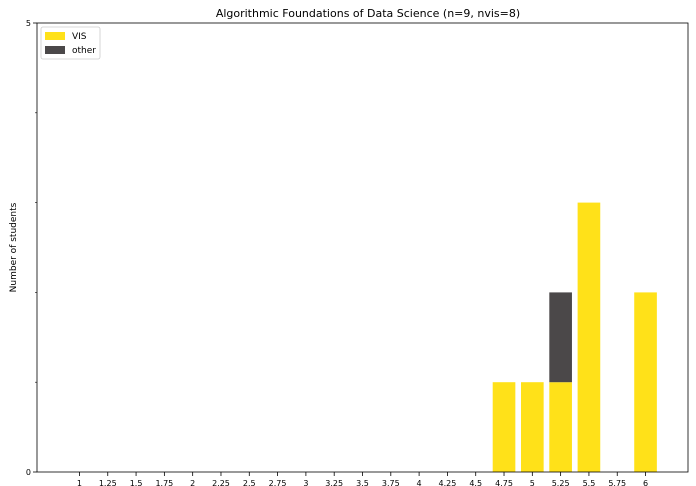 This screenshot has height=486, width=696. What do you see at coordinates (136, 482) in the screenshot?
I see `x-tick-label: 1.5` at bounding box center [136, 482].